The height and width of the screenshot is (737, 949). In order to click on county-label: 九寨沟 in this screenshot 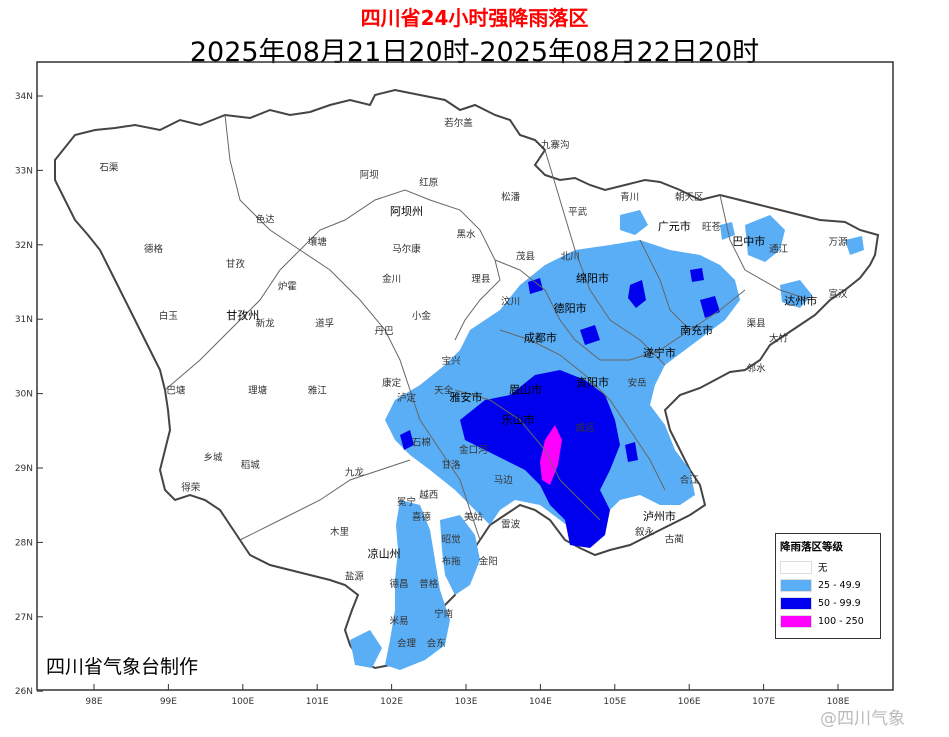, I will do `click(555, 145)`.